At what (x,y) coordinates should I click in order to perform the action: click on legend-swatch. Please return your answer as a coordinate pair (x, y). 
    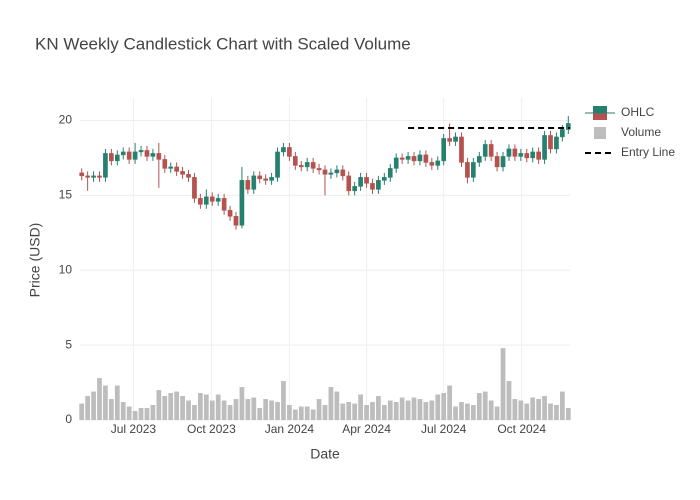
    Looking at the image, I should click on (600, 133).